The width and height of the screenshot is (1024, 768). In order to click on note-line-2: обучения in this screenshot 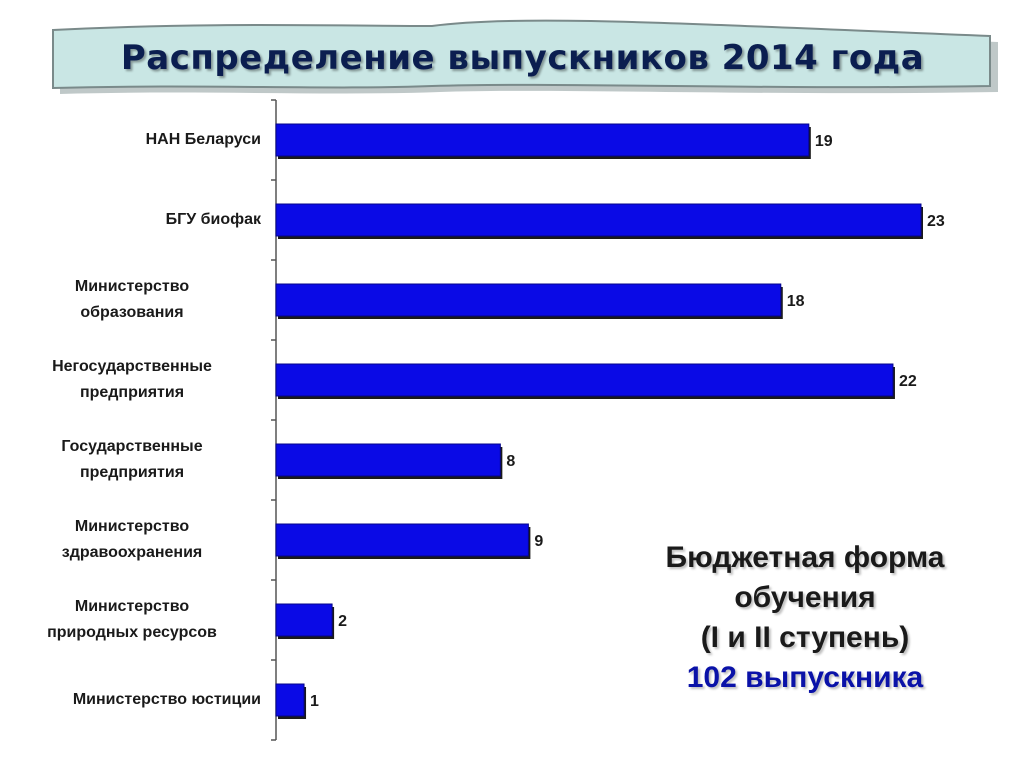, I will do `click(805, 597)`.